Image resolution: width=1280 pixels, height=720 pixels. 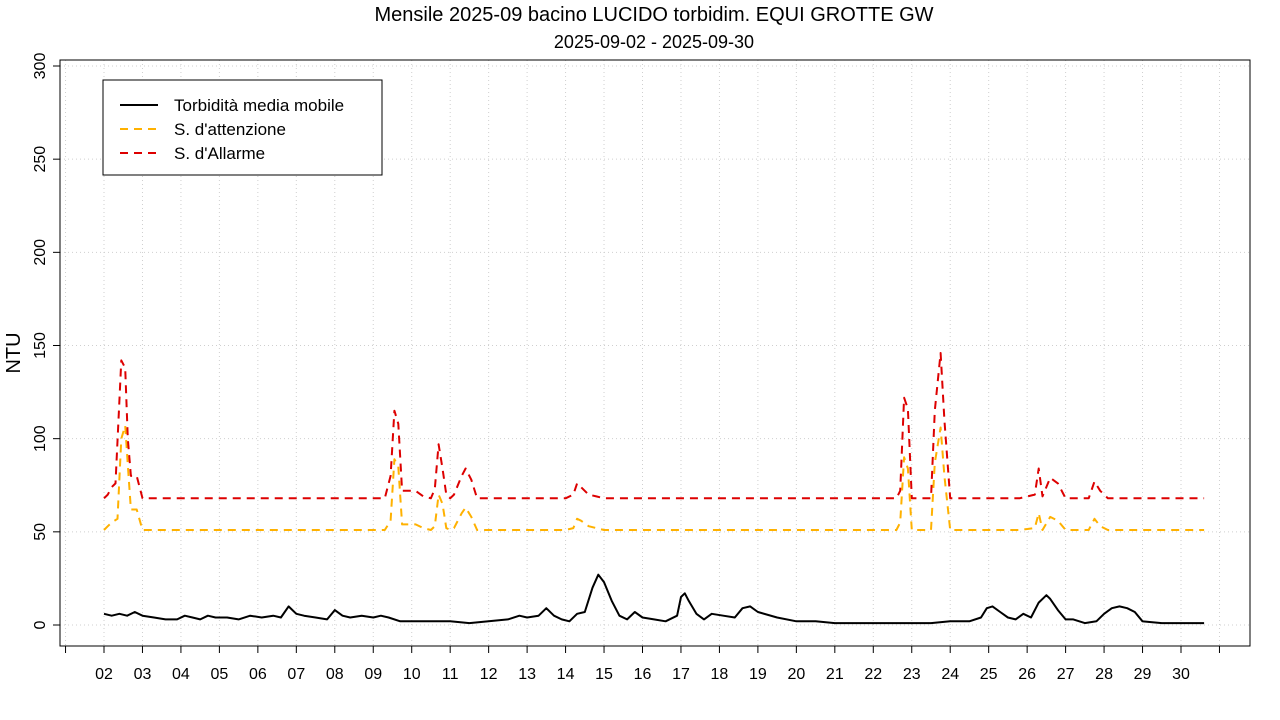 What do you see at coordinates (566, 674) in the screenshot?
I see `x-tick-label: 14` at bounding box center [566, 674].